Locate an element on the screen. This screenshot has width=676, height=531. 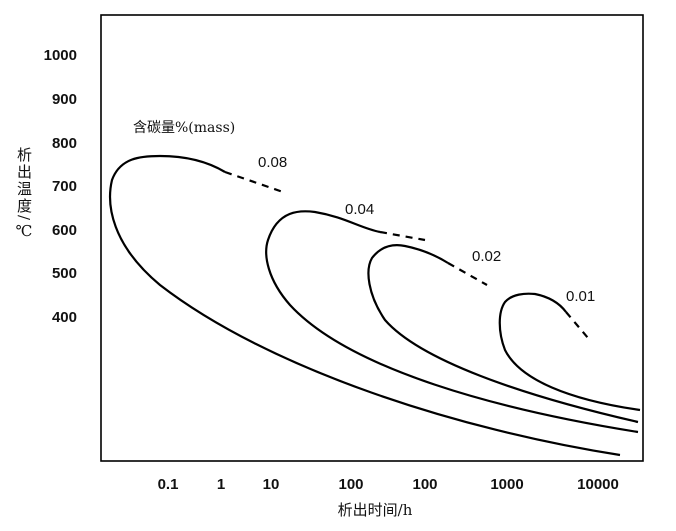
curve-0.02-solid is located at coordinates (503, 334).